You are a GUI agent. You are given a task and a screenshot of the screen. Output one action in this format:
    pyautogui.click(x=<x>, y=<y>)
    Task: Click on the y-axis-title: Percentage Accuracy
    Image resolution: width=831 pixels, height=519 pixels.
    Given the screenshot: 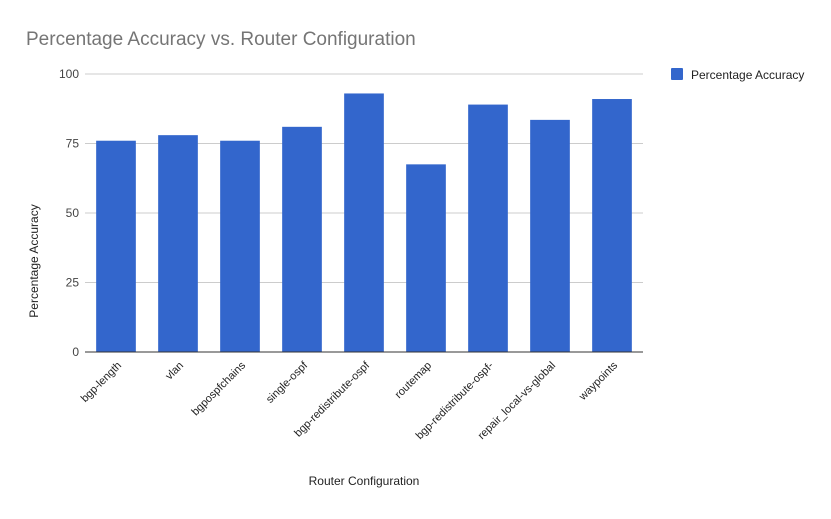 What is the action you would take?
    pyautogui.click(x=34, y=260)
    